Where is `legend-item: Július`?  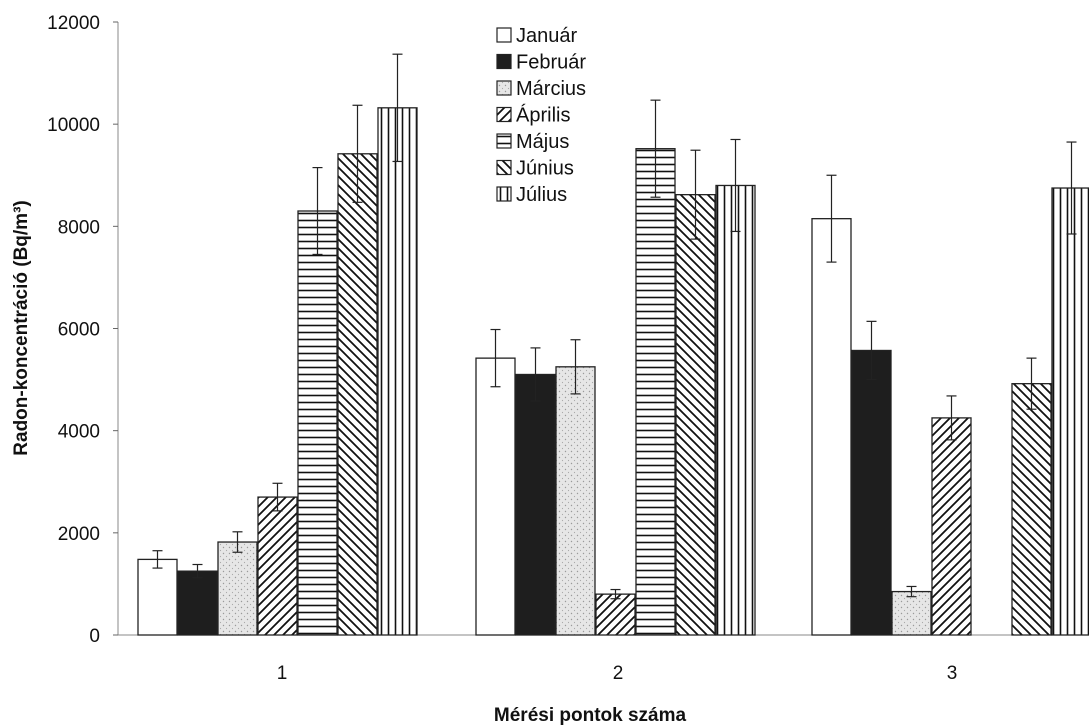 legend-item: Július is located at coordinates (531, 195).